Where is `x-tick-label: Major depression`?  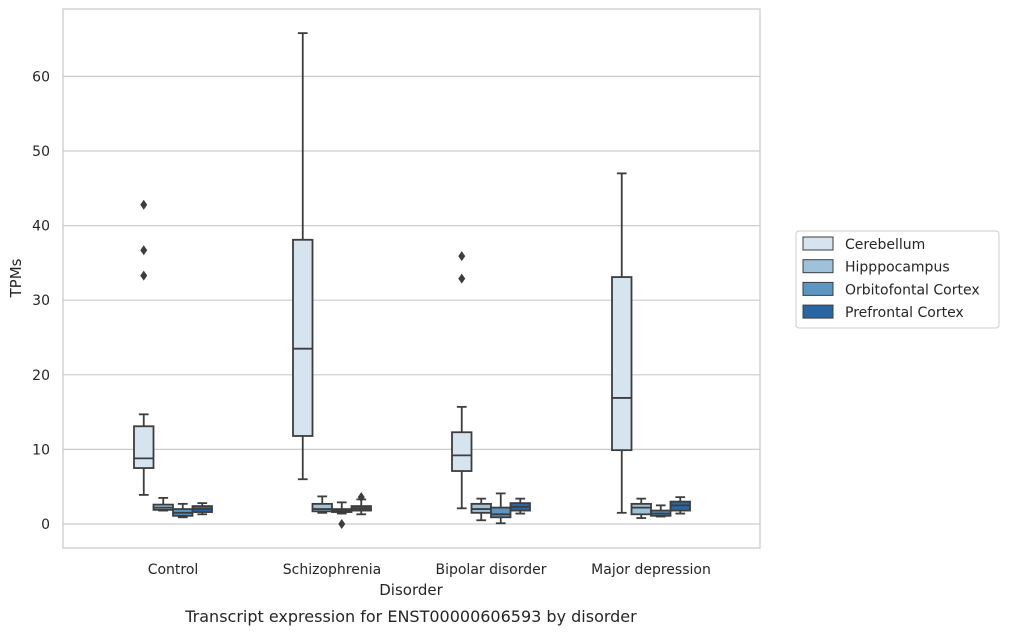
x-tick-label: Major depression is located at coordinates (651, 570).